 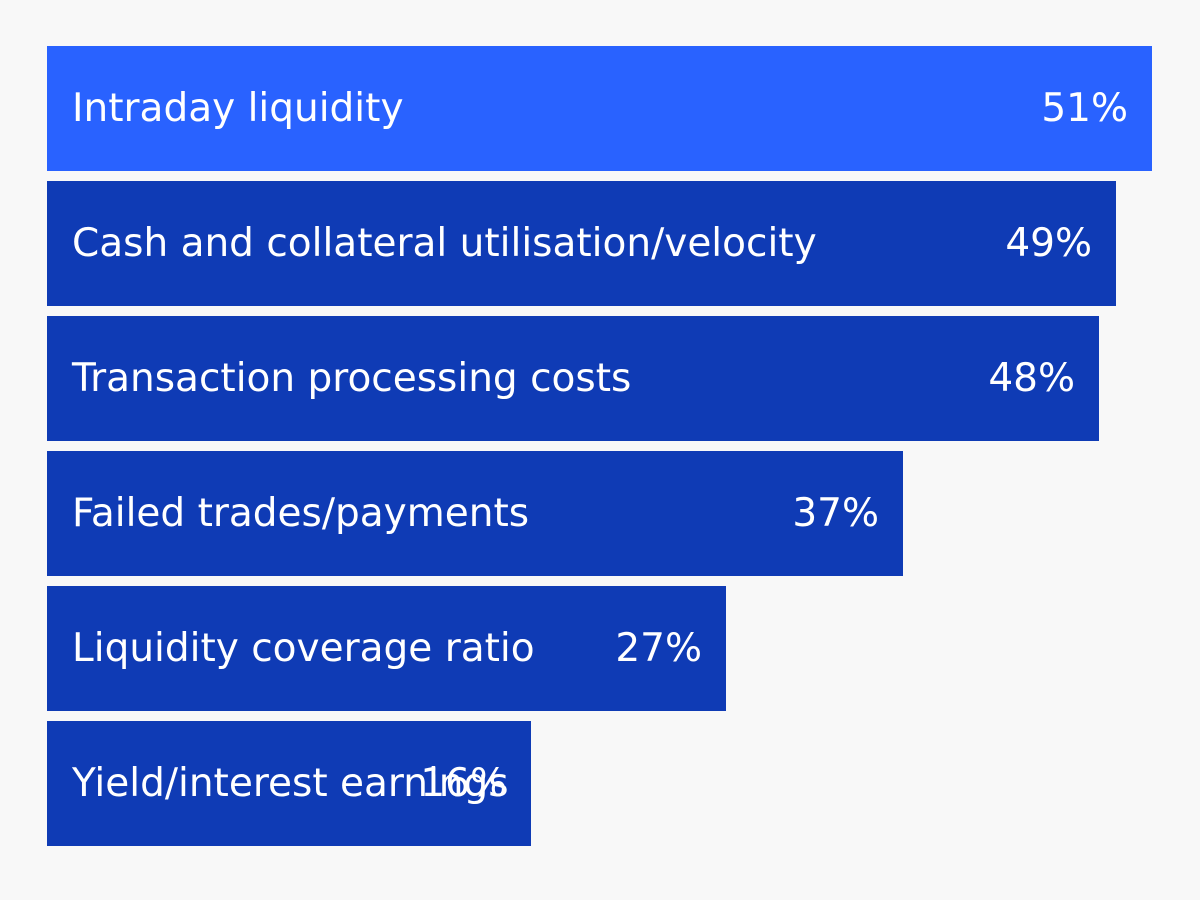 I want to click on bar-category-label: Transaction processing costs, so click(x=352, y=378).